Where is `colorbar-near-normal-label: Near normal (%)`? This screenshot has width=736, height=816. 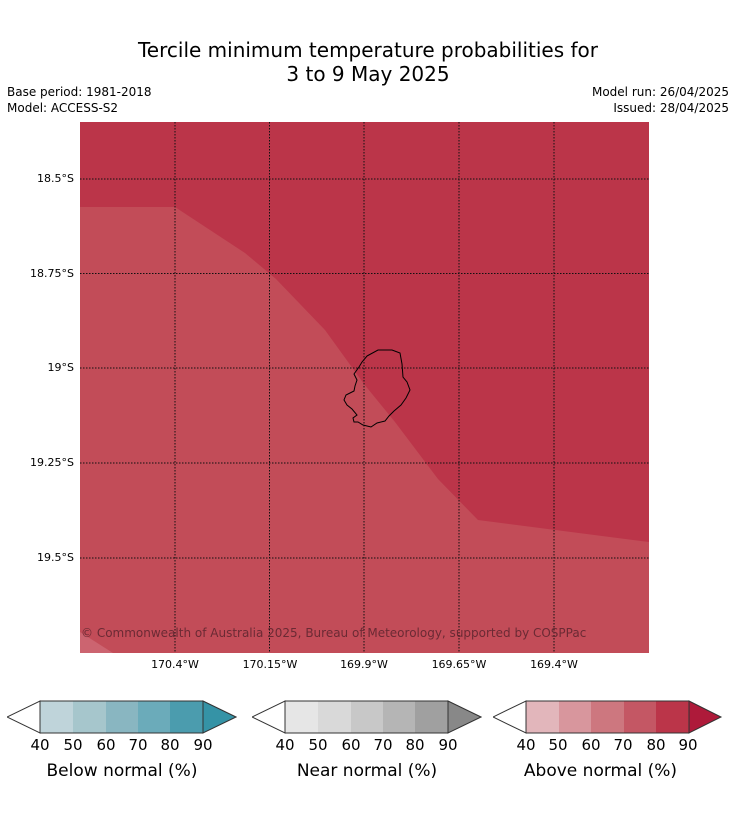
colorbar-near-normal-label: Near normal (%) is located at coordinates (367, 771).